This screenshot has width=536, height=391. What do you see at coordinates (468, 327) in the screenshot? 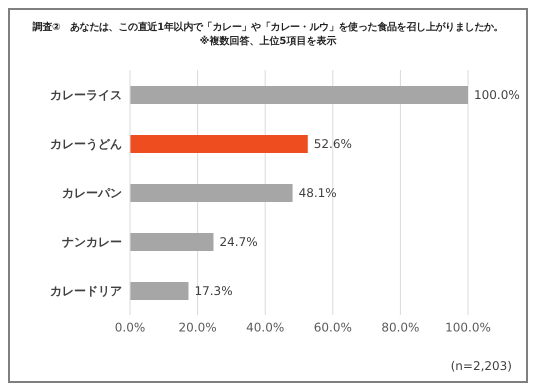
I see `x-tick-label: 100.0%` at bounding box center [468, 327].